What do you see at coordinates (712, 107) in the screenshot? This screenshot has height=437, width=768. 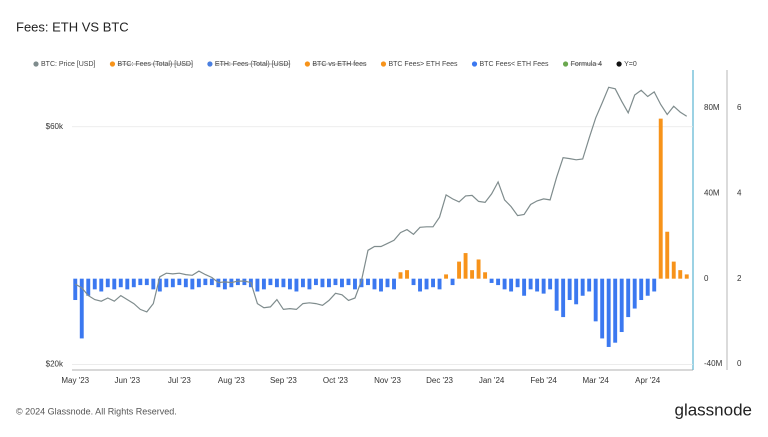 I see `y-tick-label: 80M` at bounding box center [712, 107].